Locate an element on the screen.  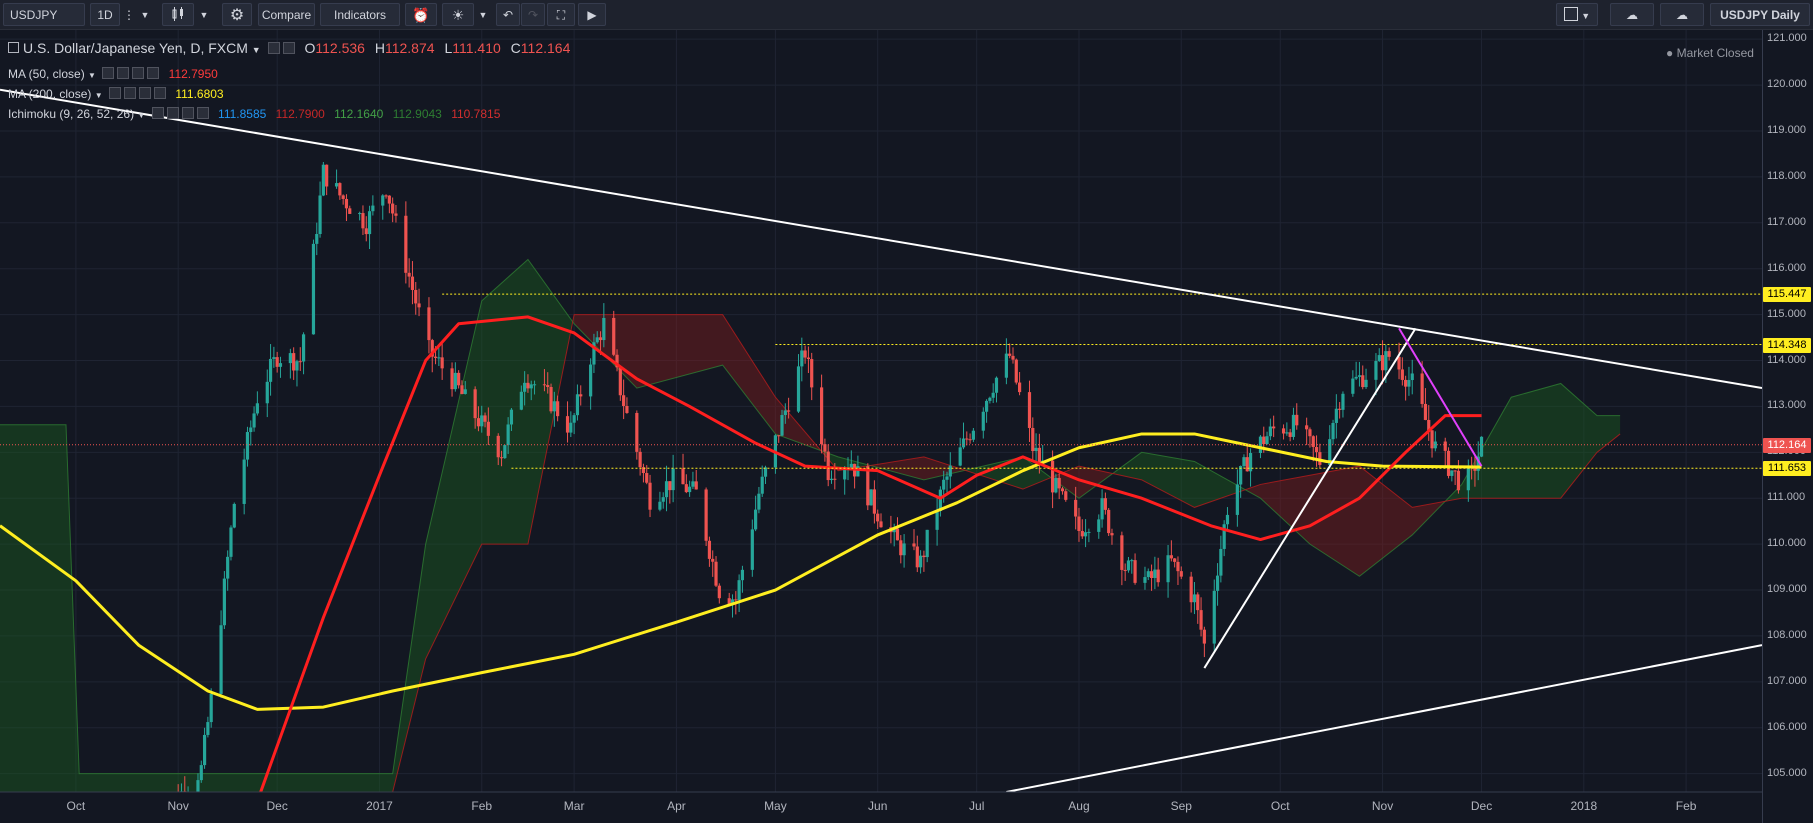
ma200-label: MA (200, close) is located at coordinates (50, 94).